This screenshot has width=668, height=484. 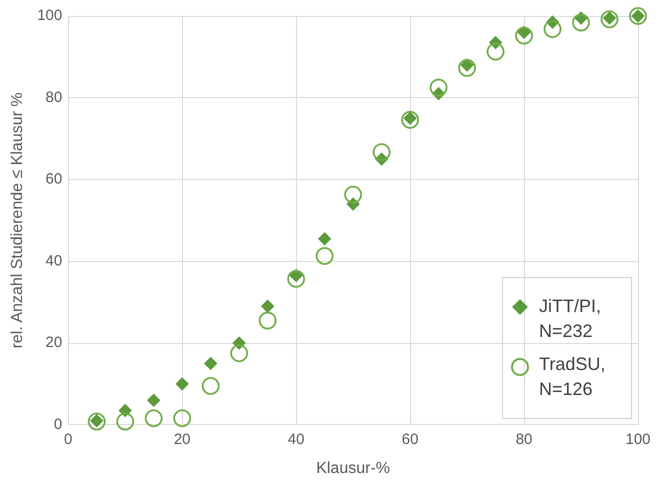 What do you see at coordinates (54, 97) in the screenshot?
I see `y-tick-label: 80` at bounding box center [54, 97].